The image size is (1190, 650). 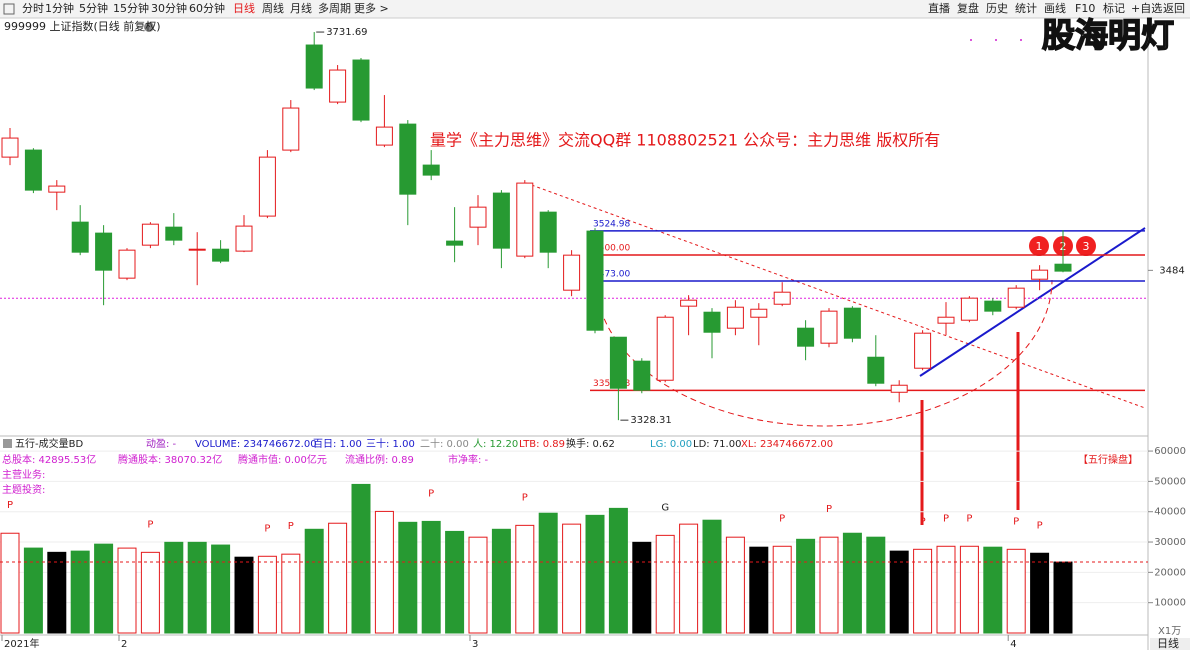 What do you see at coordinates (1026, 8) in the screenshot?
I see `toolbar-item: 统计` at bounding box center [1026, 8].